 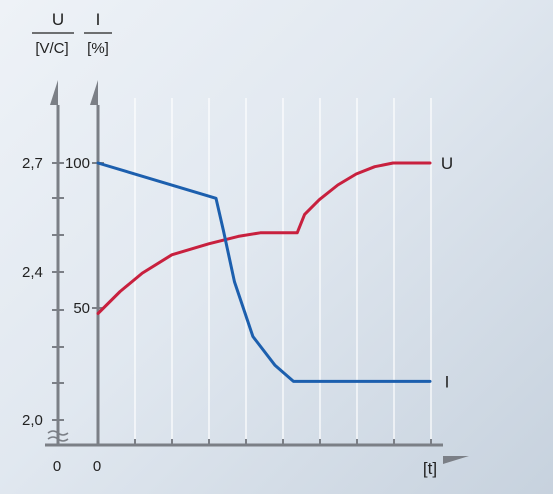 What do you see at coordinates (456, 460) in the screenshot?
I see `x-axis-arrow-icon` at bounding box center [456, 460].